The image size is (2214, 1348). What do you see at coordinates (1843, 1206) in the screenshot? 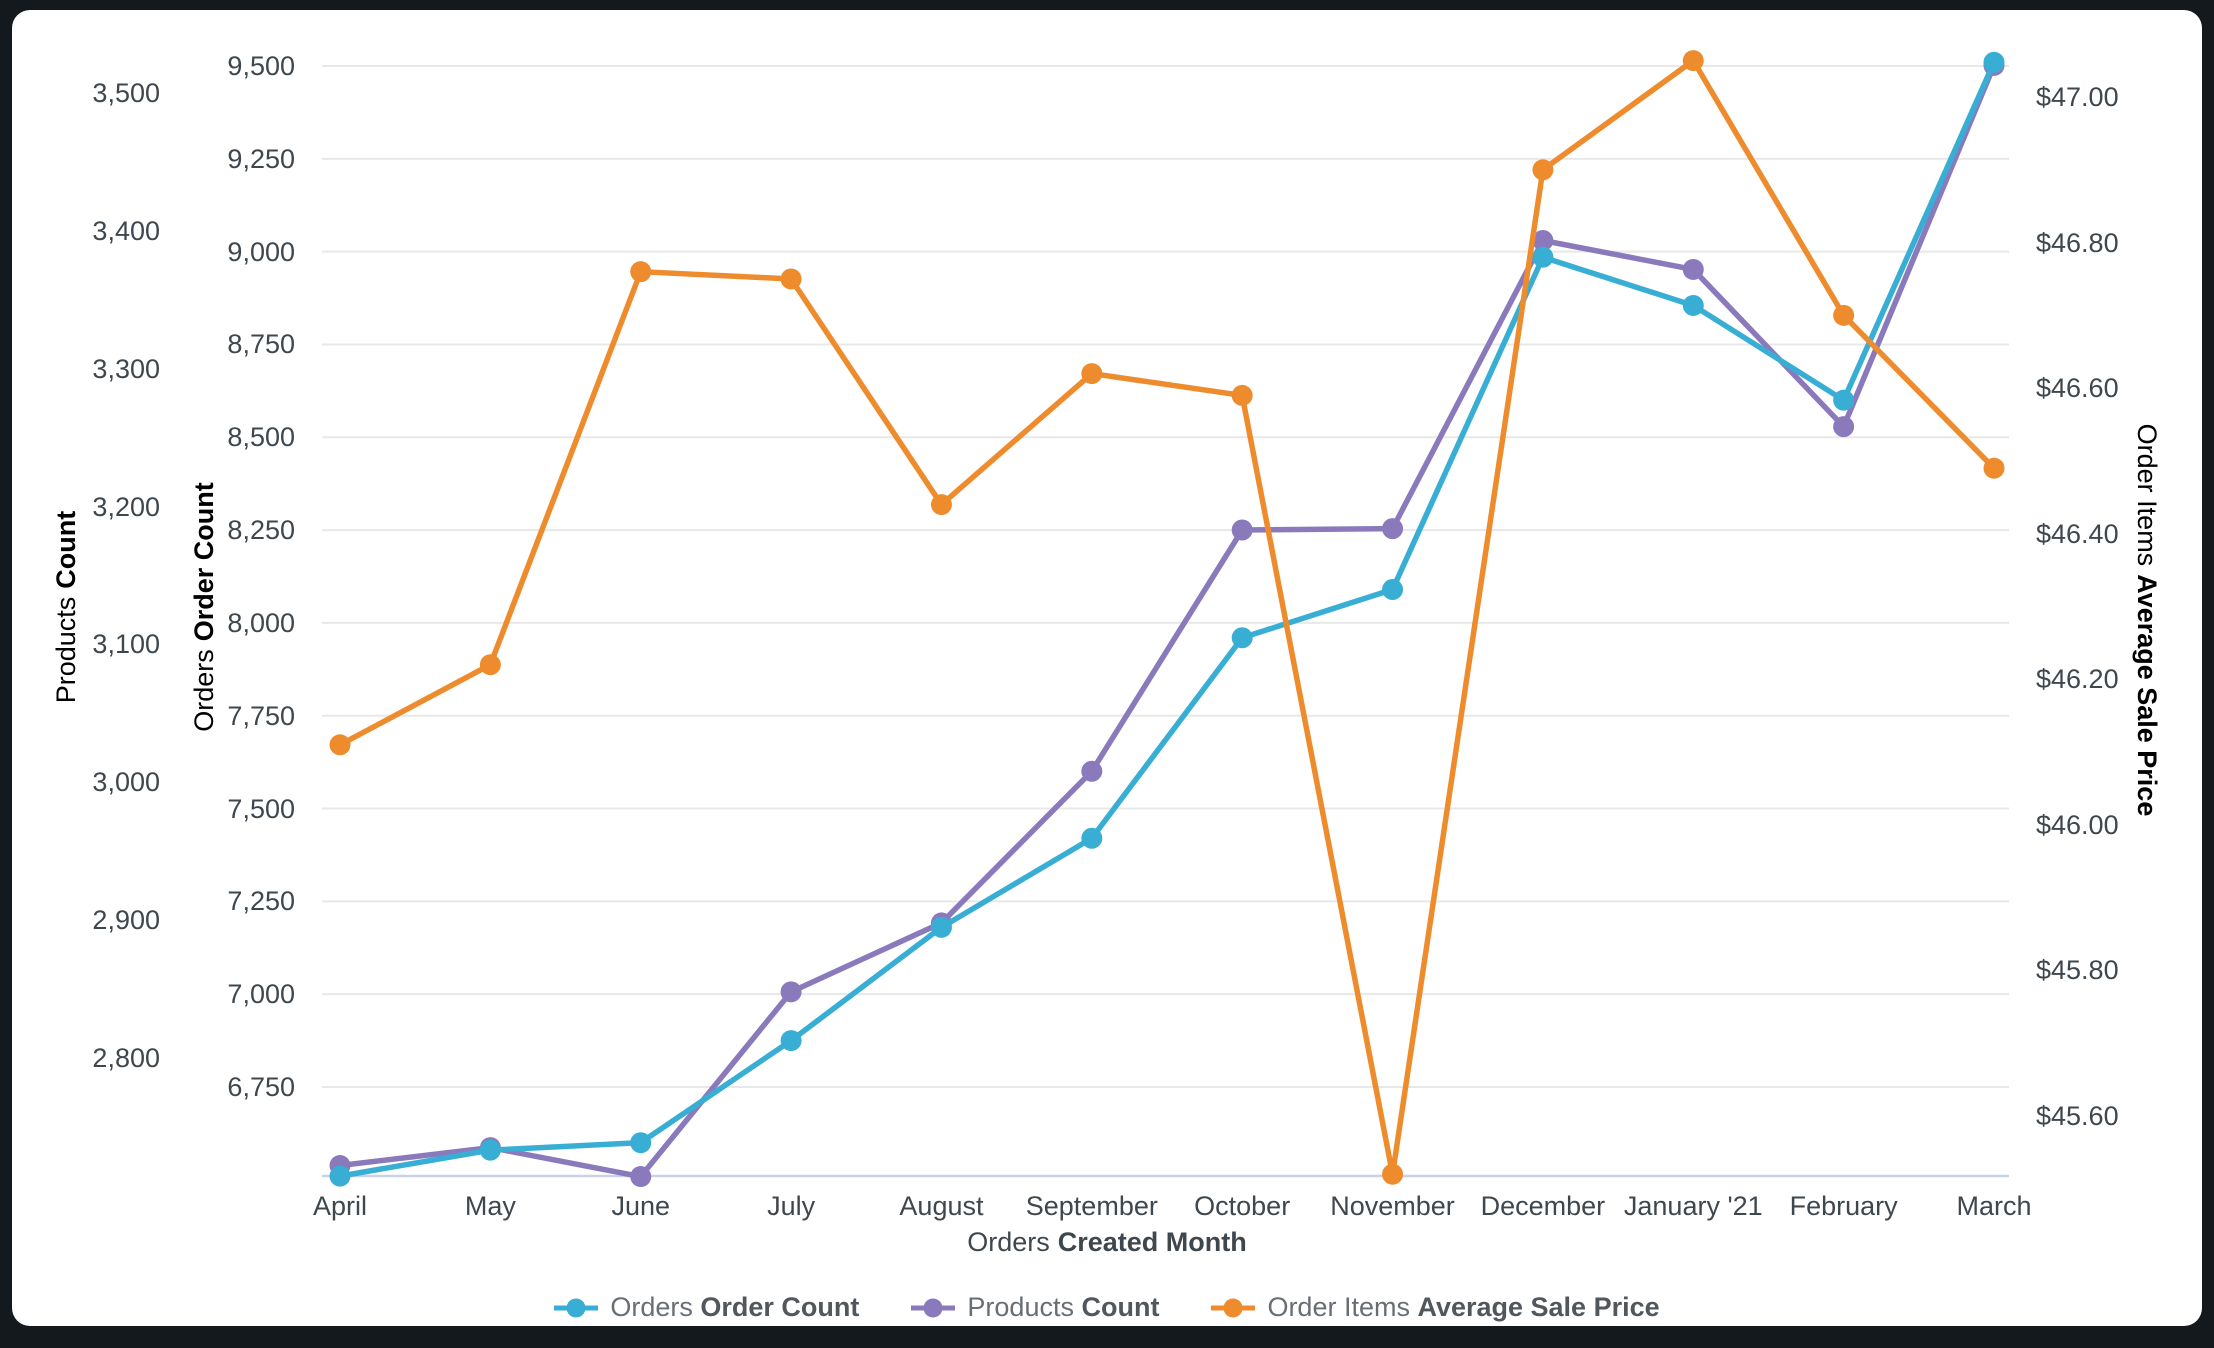
I see `x-axis-month-label: February` at bounding box center [1843, 1206].